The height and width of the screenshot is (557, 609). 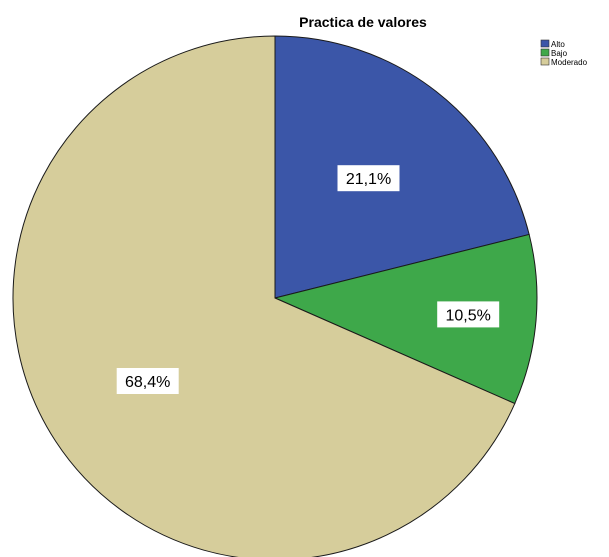 What do you see at coordinates (545, 43) in the screenshot?
I see `legend-swatch-alto` at bounding box center [545, 43].